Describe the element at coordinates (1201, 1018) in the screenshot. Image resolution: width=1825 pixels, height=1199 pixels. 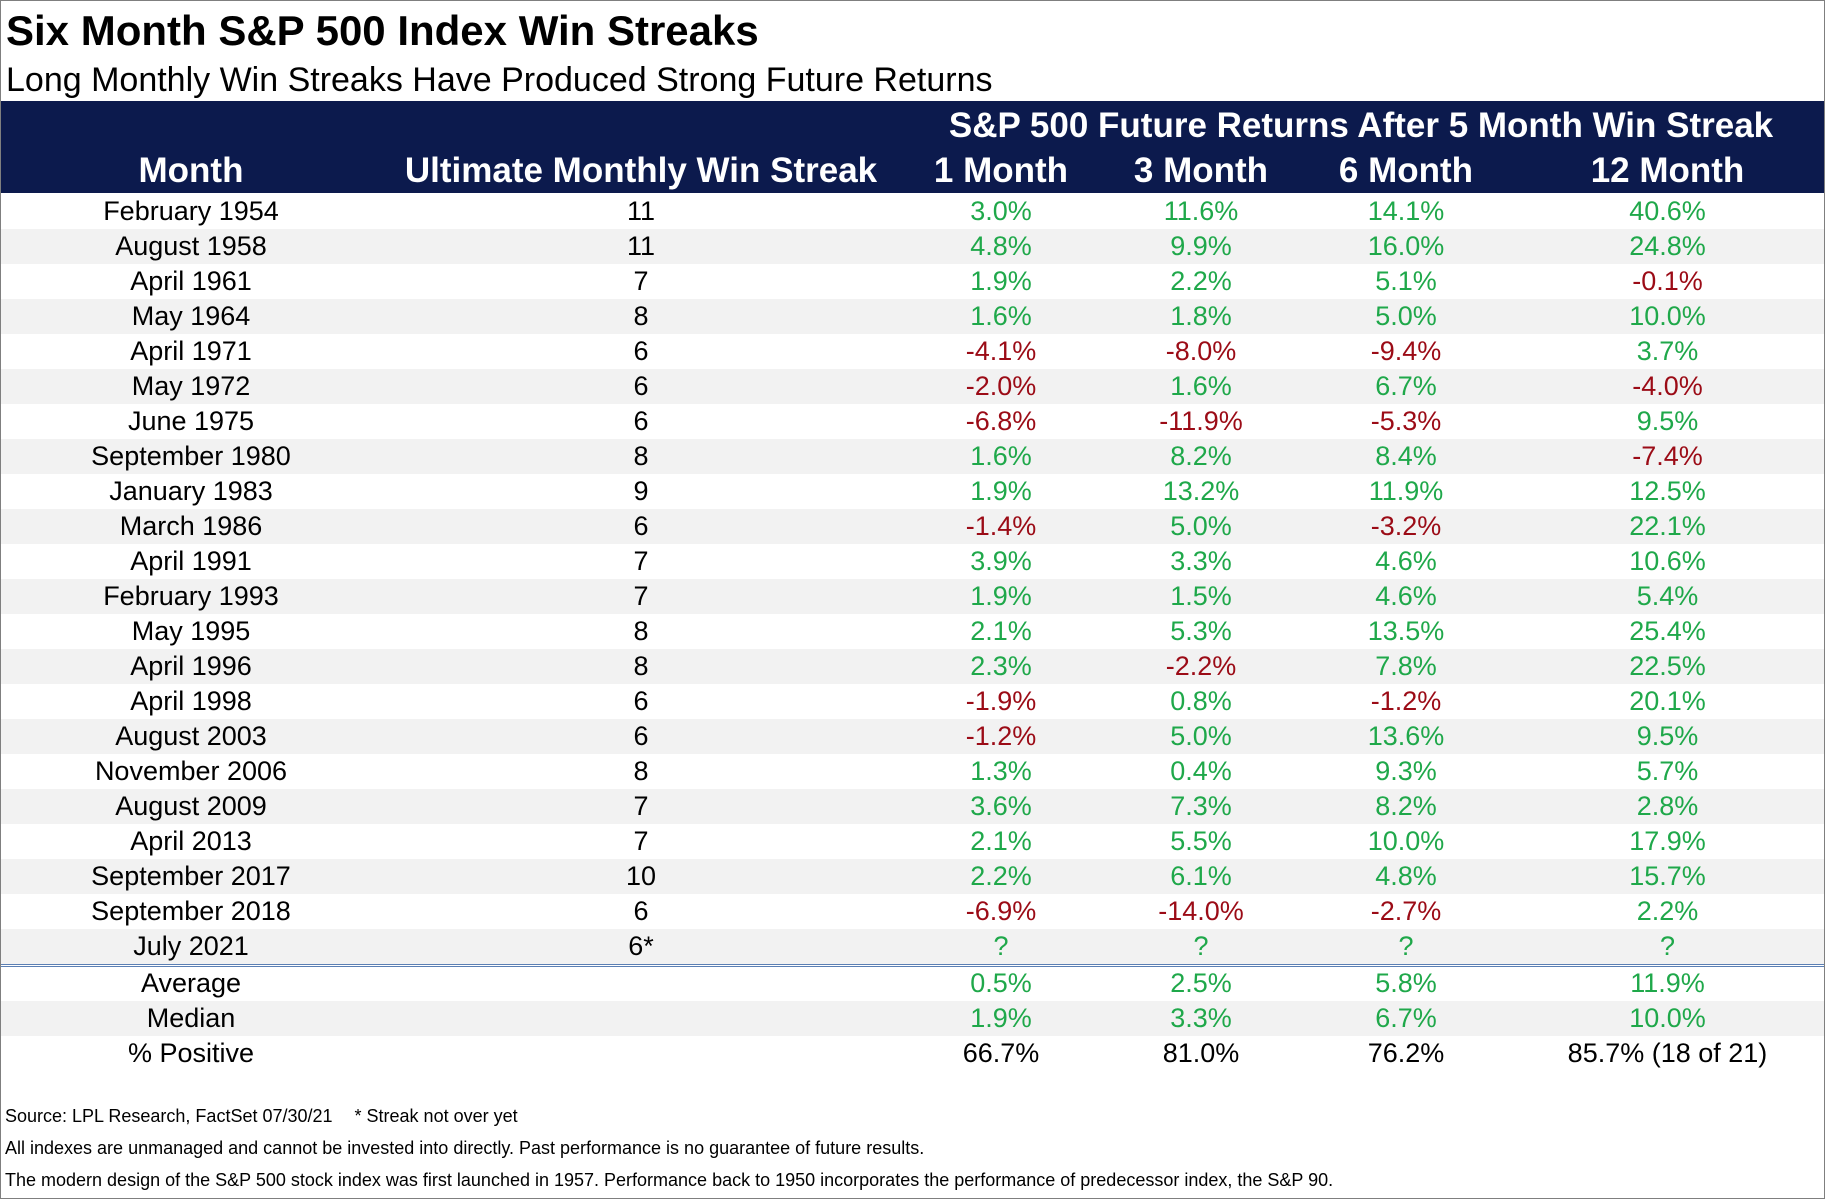
I see `table-cell: 3.3%` at that location.